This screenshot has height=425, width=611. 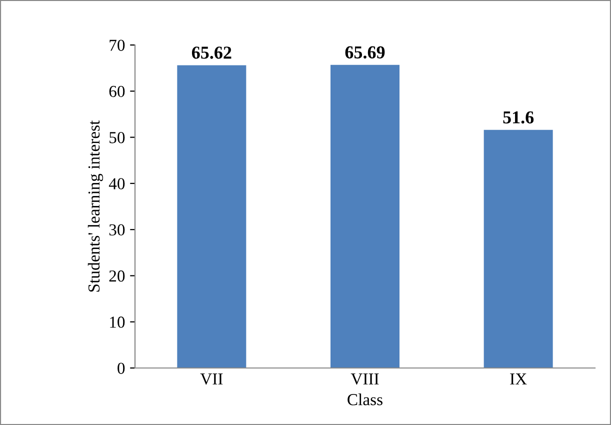 I want to click on y-axis-title: Students' learning interest, so click(x=96, y=206).